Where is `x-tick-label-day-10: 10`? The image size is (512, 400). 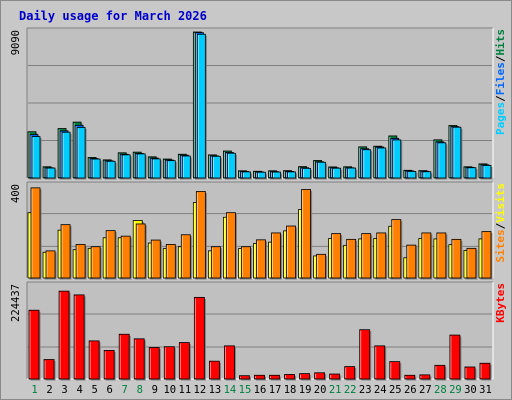 x-tick-label-day-10: 10 is located at coordinates (169, 390).